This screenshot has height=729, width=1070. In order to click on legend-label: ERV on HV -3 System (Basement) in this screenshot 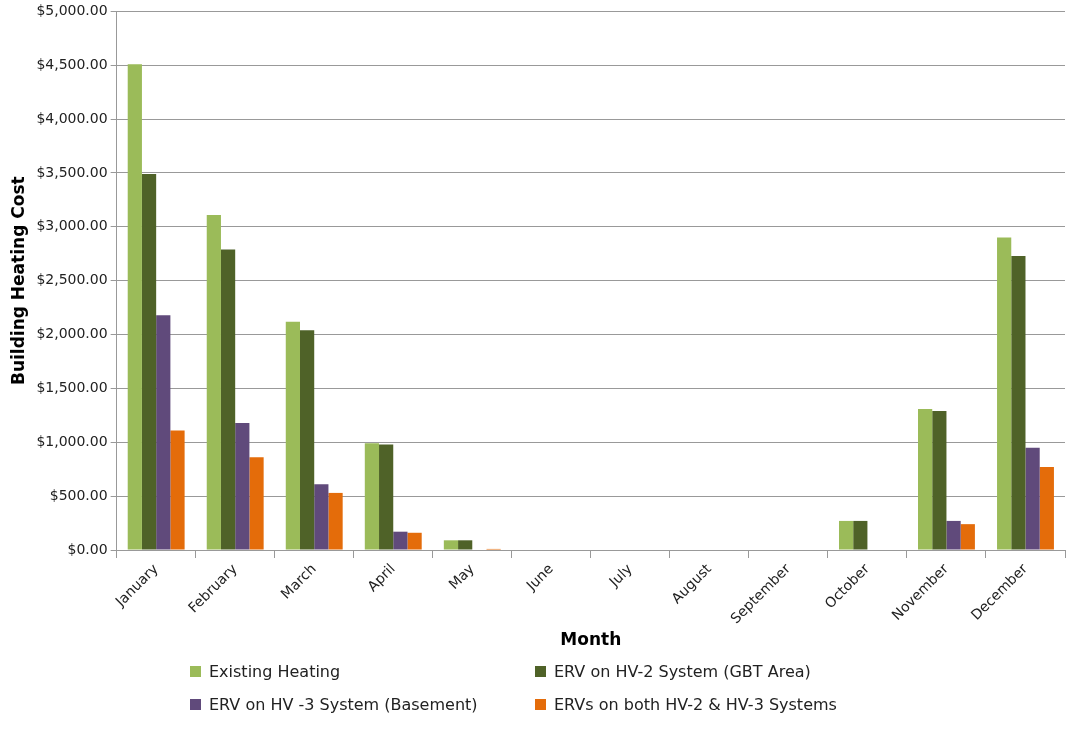, I will do `click(343, 704)`.